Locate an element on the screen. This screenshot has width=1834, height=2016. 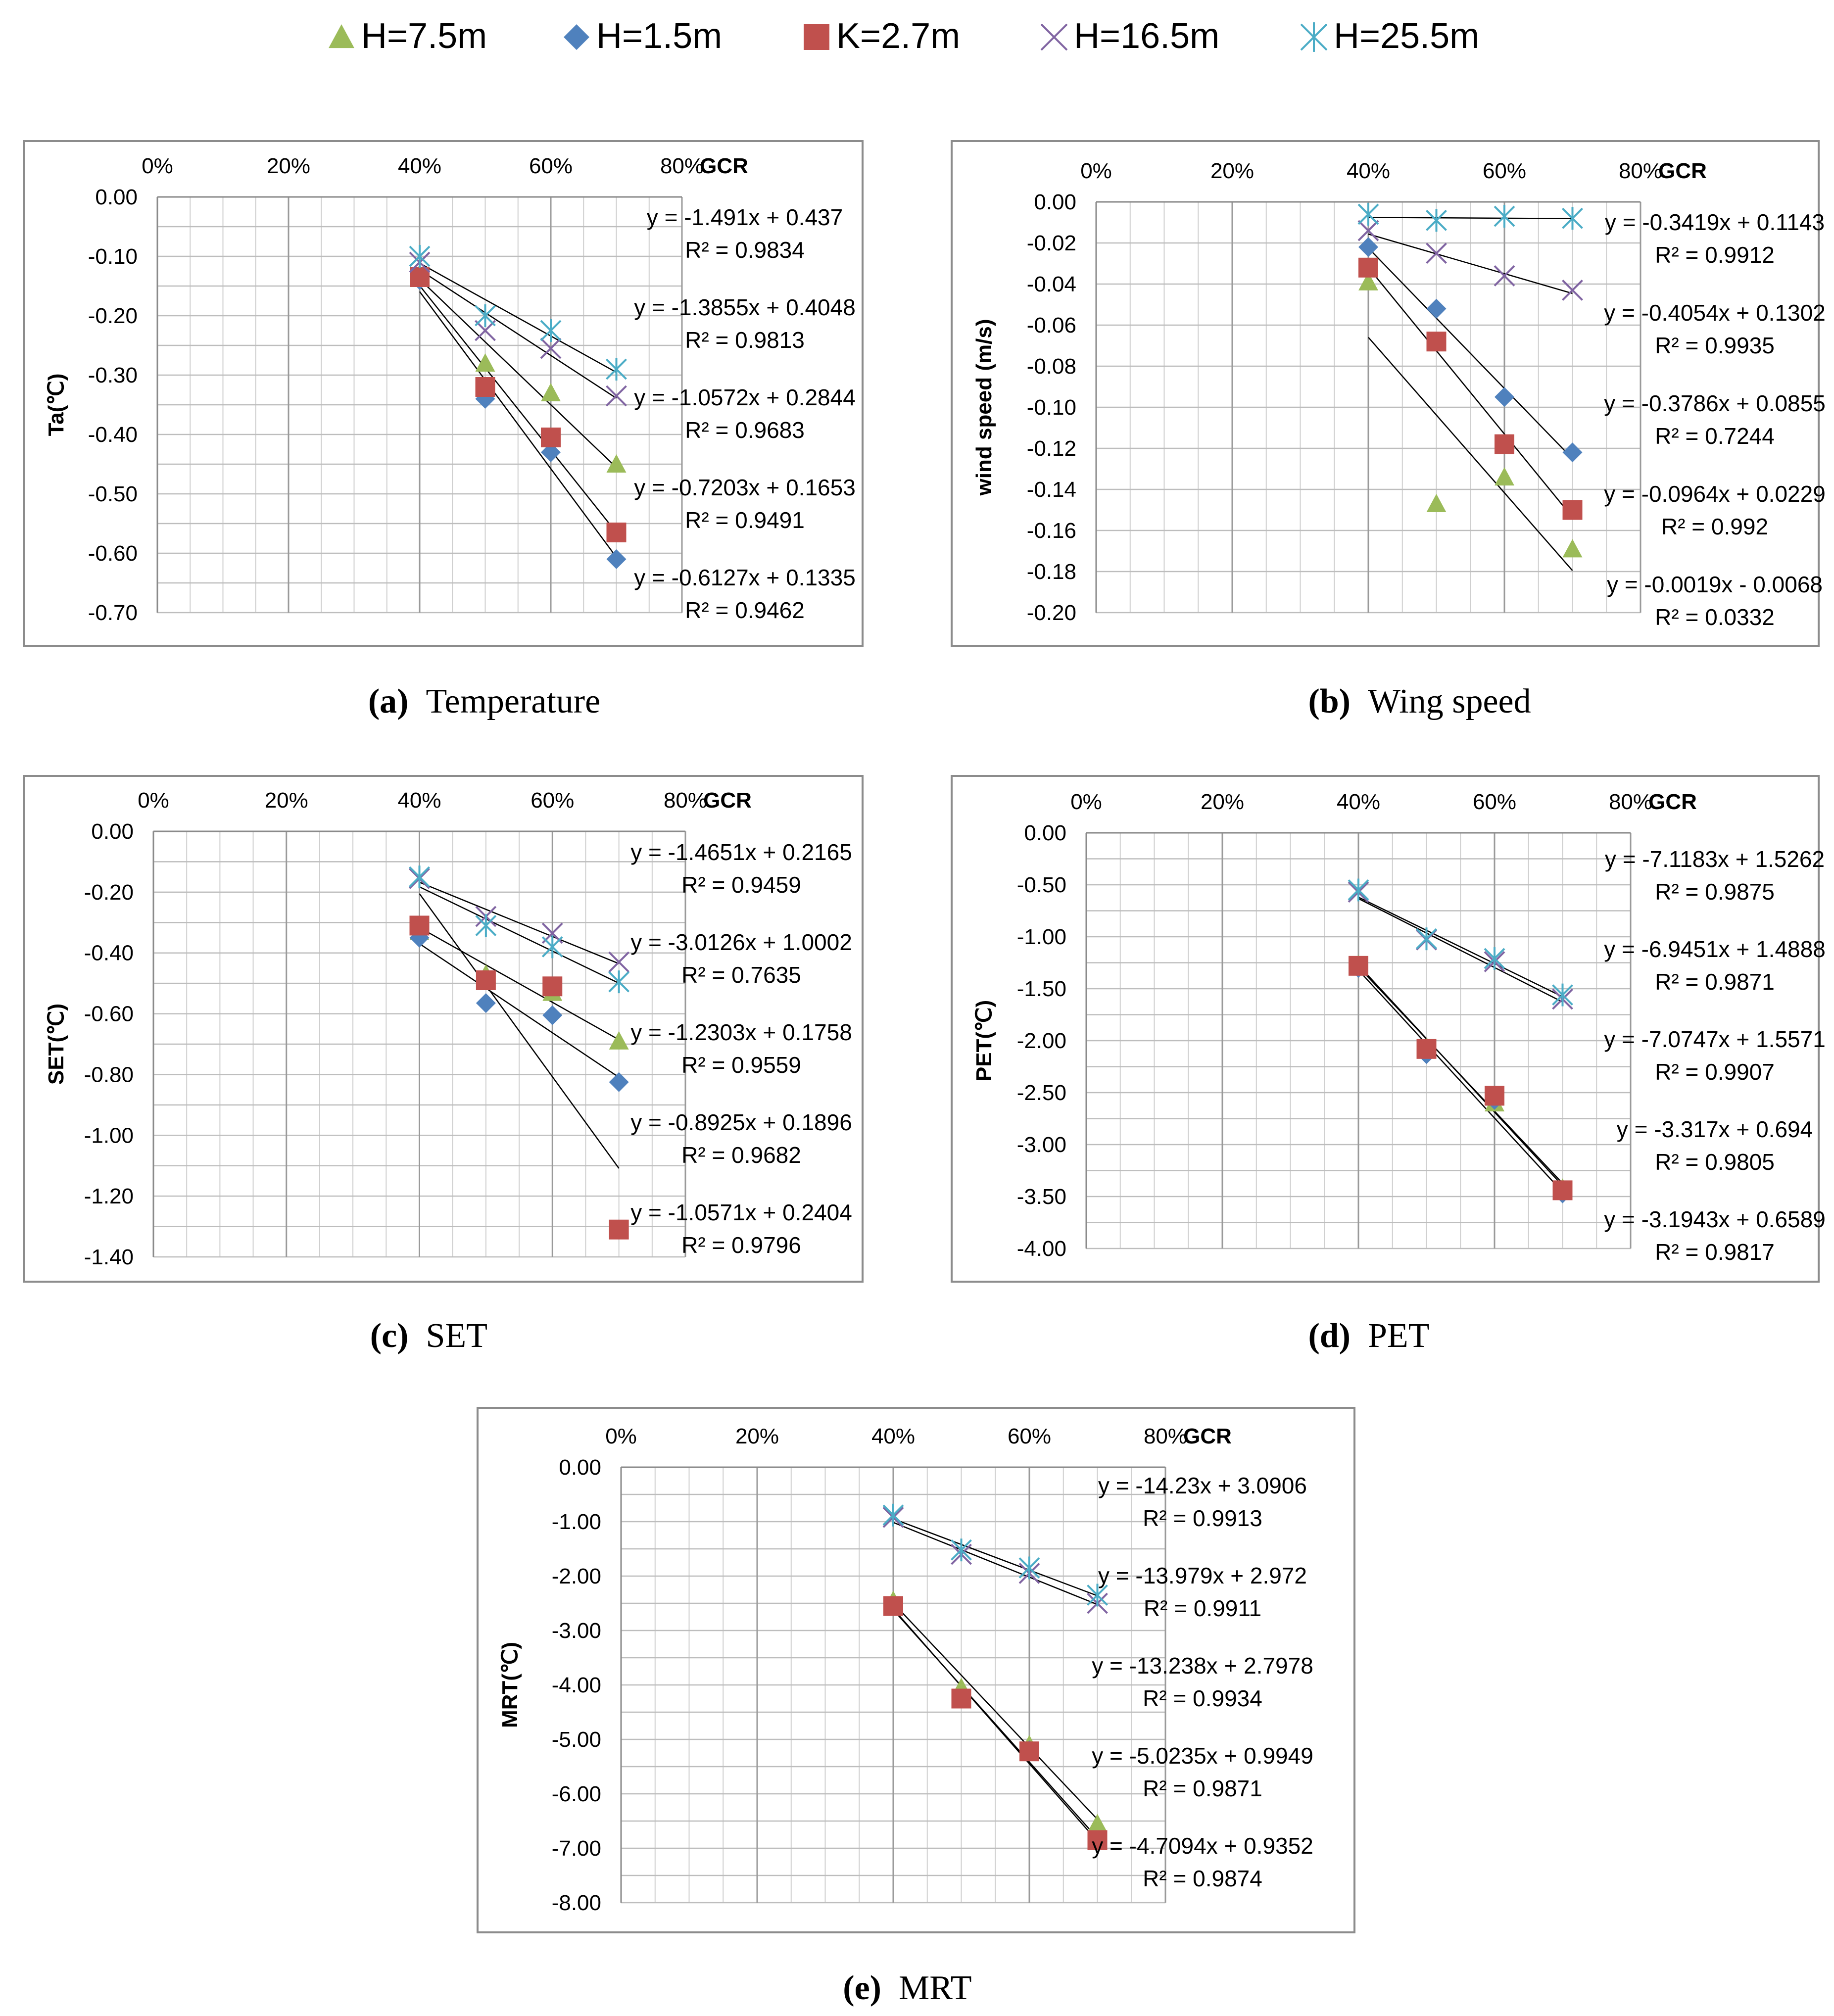
trend-equation: y = -1.4651x + 0.2165 is located at coordinates (741, 852).